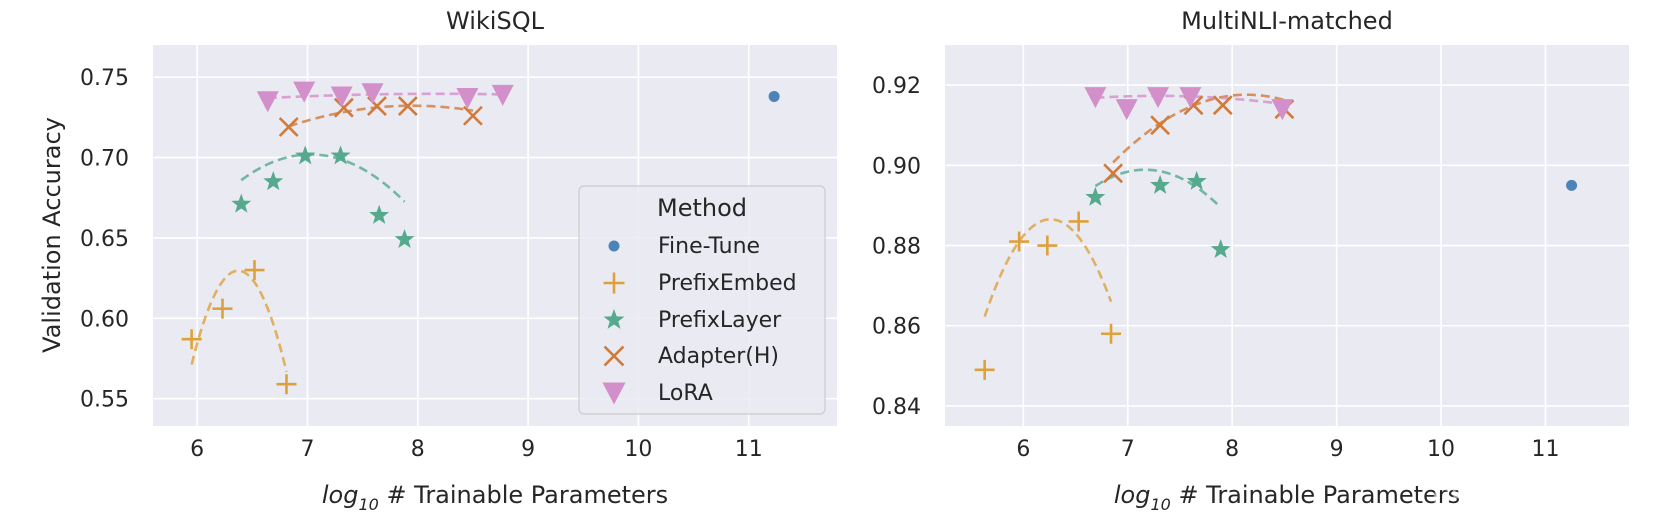  What do you see at coordinates (896, 407) in the screenshot?
I see `y-tick-label: 0.84` at bounding box center [896, 407].